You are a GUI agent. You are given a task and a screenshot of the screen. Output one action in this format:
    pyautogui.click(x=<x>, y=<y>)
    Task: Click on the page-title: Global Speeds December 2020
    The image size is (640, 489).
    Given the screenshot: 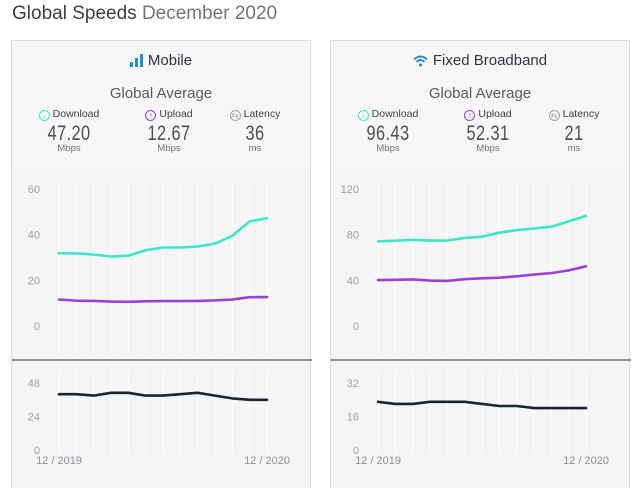 What is the action you would take?
    pyautogui.click(x=144, y=14)
    